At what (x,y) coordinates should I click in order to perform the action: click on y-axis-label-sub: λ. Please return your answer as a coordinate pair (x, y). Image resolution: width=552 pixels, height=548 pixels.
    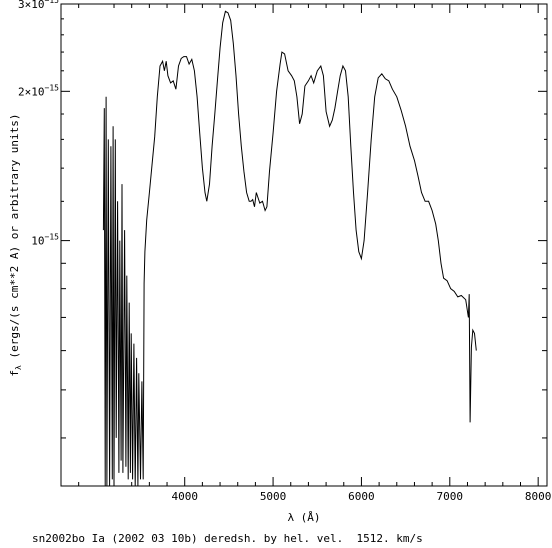
    Looking at the image, I should click on (18, 367).